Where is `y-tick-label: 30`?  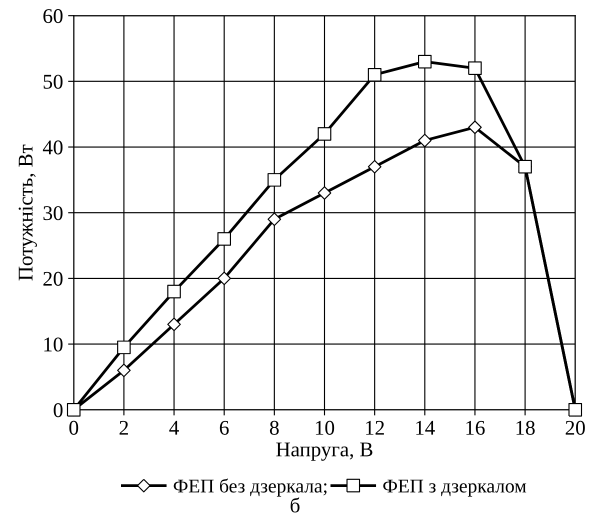
y-tick-label: 30 is located at coordinates (53, 213).